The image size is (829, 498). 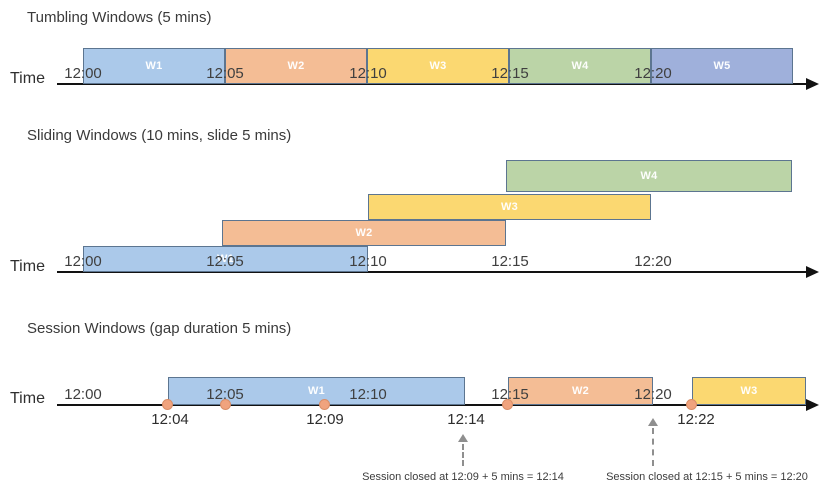 I want to click on tumbling-time-axis-label: Time, so click(x=27, y=78).